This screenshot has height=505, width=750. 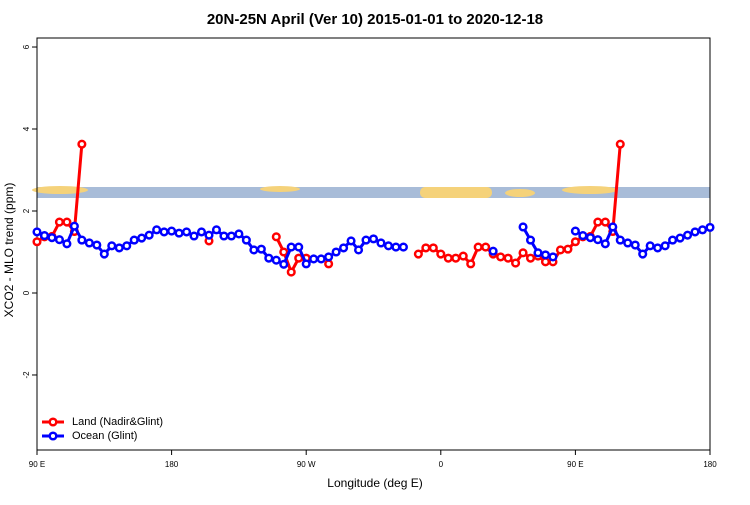 What do you see at coordinates (37, 464) in the screenshot?
I see `x-tick-label: 90 E` at bounding box center [37, 464].